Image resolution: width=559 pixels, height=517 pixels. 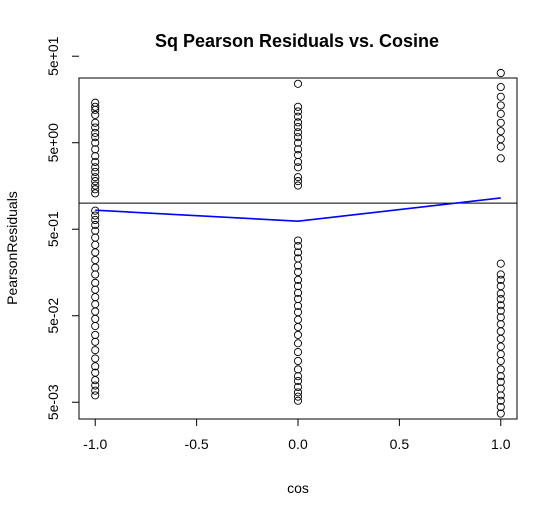 I want to click on y-axis-label: PearsonResiduals, so click(x=12, y=248).